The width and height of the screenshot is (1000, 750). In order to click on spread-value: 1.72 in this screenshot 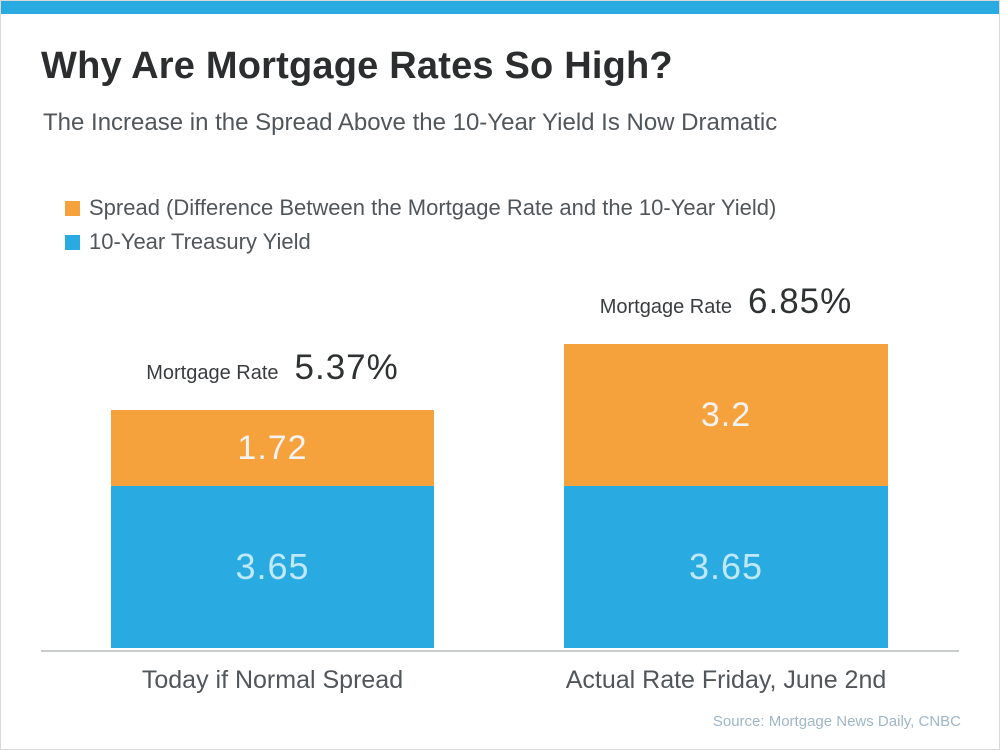, I will do `click(272, 447)`.